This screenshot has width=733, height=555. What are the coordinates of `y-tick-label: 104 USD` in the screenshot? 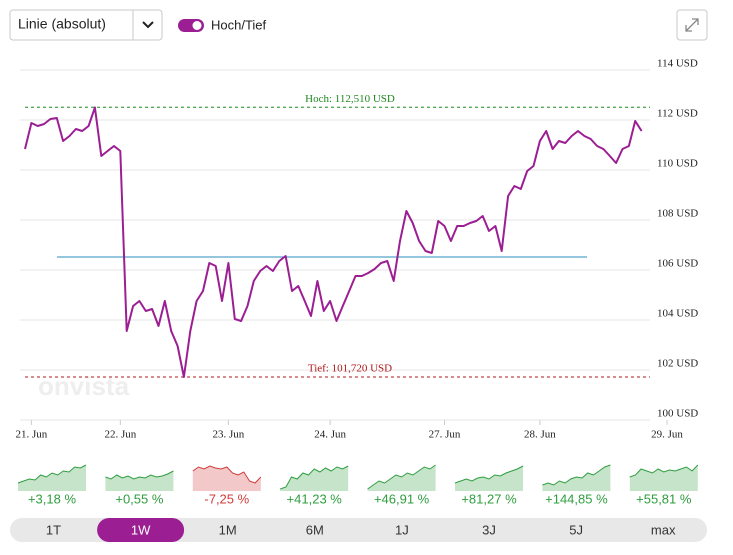 It's located at (677, 314).